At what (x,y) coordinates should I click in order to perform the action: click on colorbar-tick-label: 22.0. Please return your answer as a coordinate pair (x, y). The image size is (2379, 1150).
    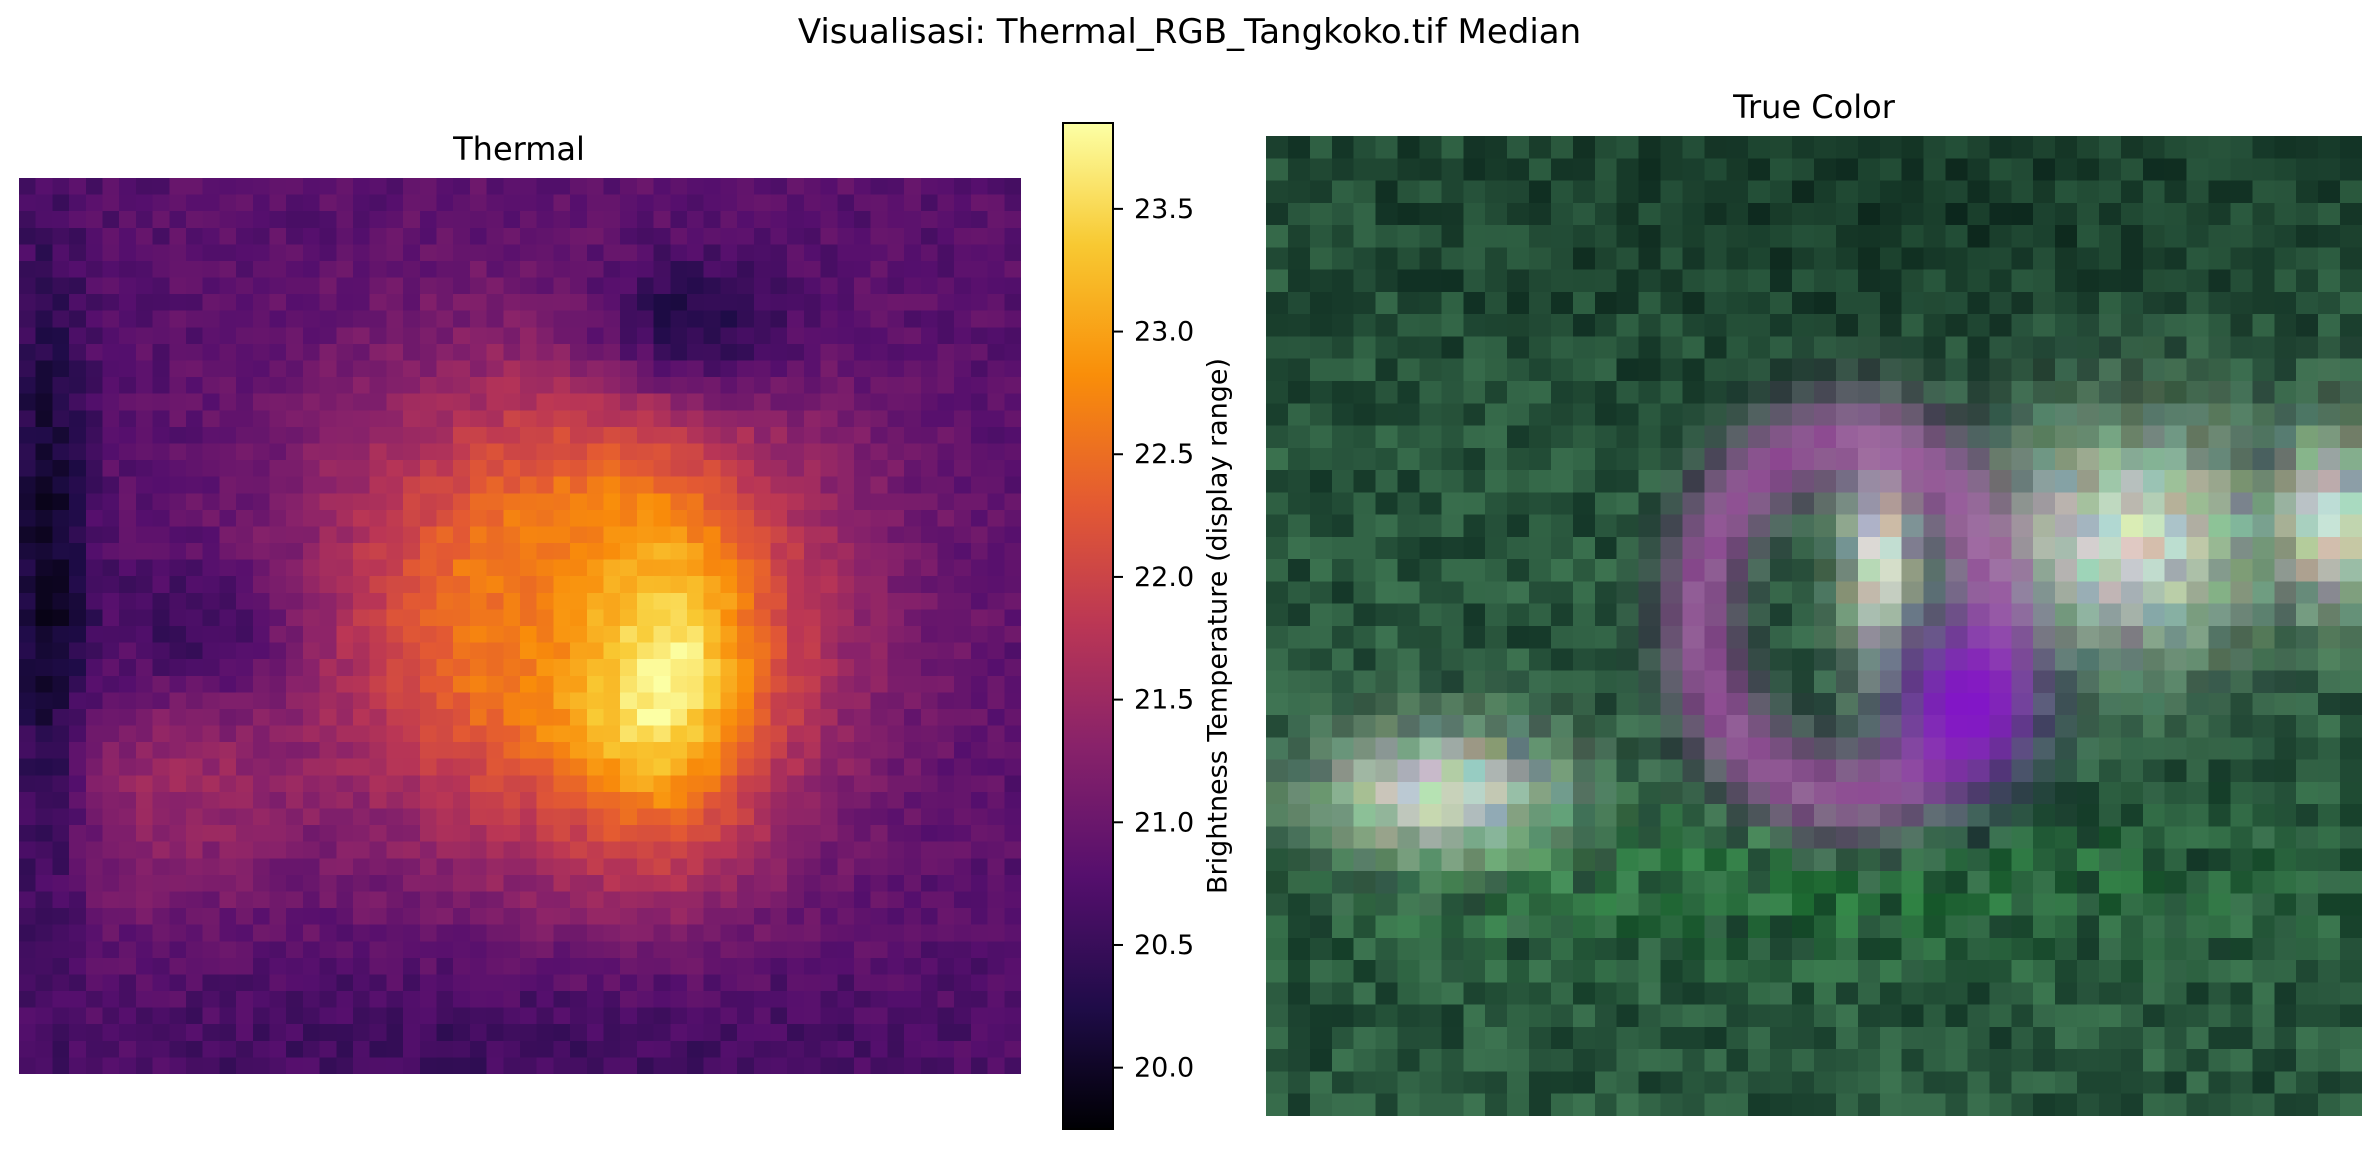
    Looking at the image, I should click on (1164, 577).